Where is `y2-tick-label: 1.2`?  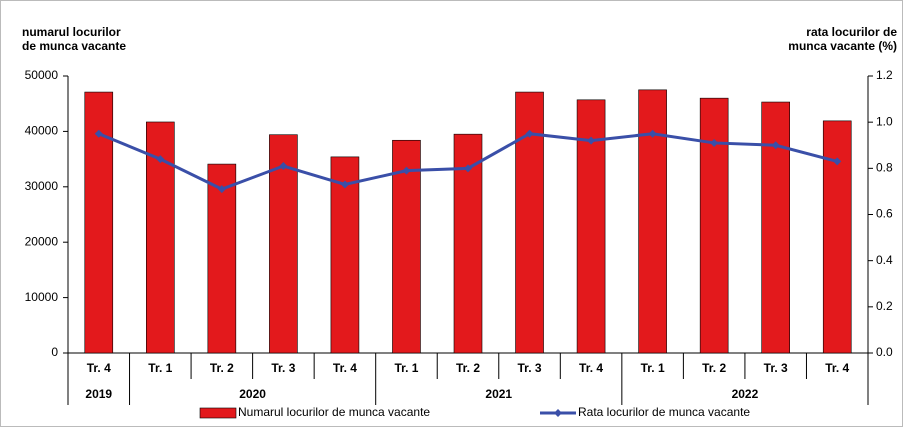
y2-tick-label: 1.2 is located at coordinates (884, 75).